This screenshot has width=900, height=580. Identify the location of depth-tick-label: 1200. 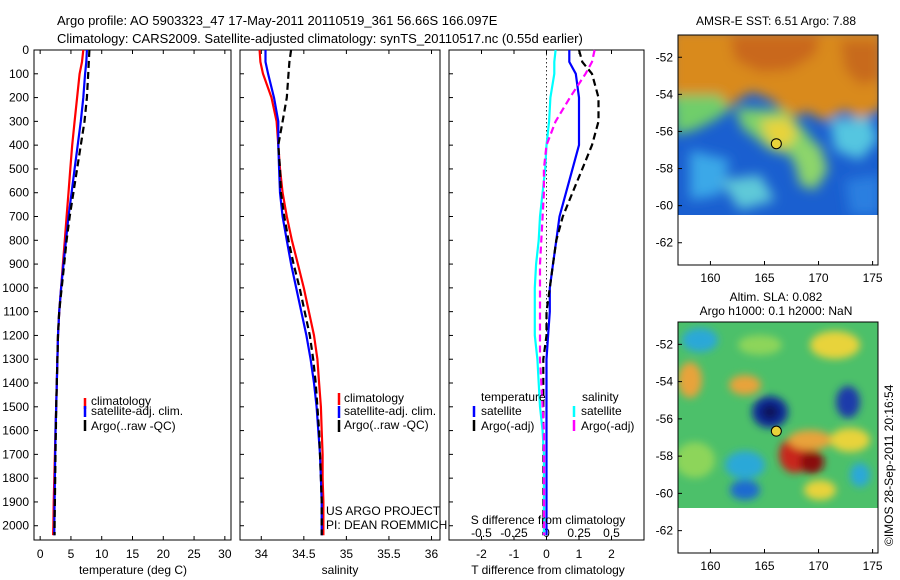
(15, 335).